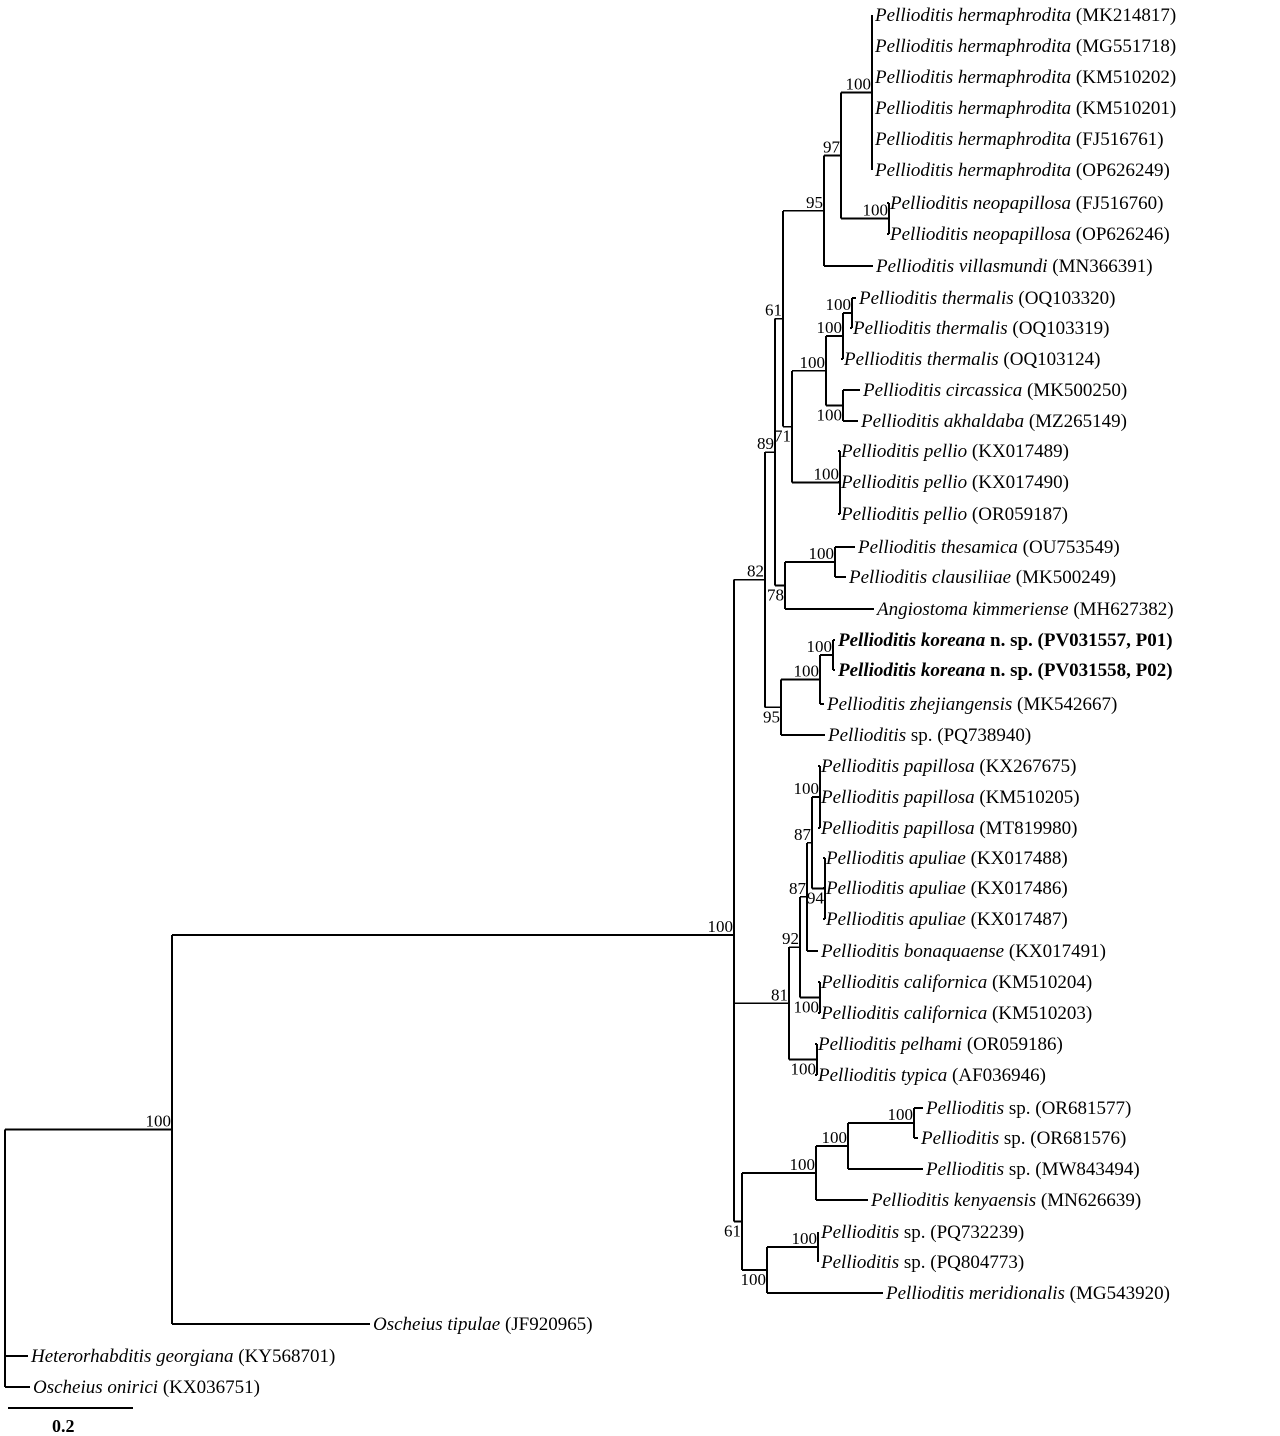  I want to click on taxon-name: Pellioditis zhejiangensis, so click(919, 704).